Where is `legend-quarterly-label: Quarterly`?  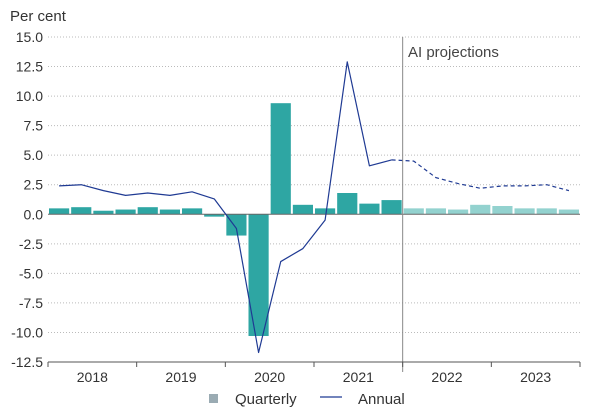
legend-quarterly-label: Quarterly is located at coordinates (266, 399).